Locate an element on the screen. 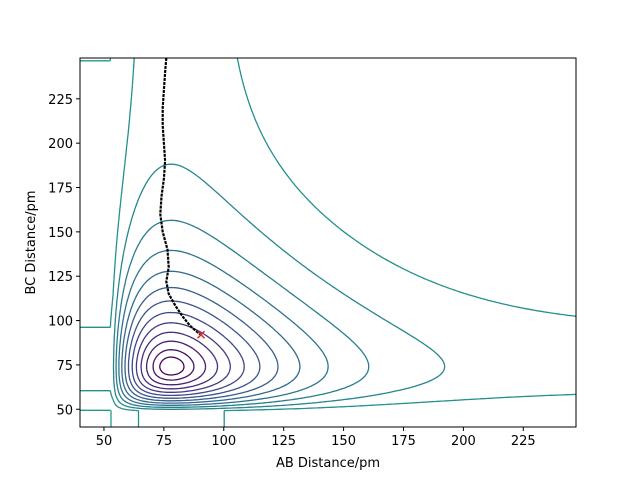 The height and width of the screenshot is (480, 640). x-tick-label: 150 is located at coordinates (343, 441).